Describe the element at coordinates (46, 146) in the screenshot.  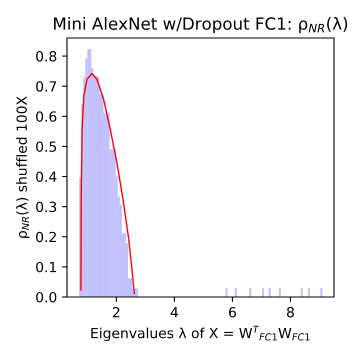
I see `y-tick-label: 0.5` at that location.